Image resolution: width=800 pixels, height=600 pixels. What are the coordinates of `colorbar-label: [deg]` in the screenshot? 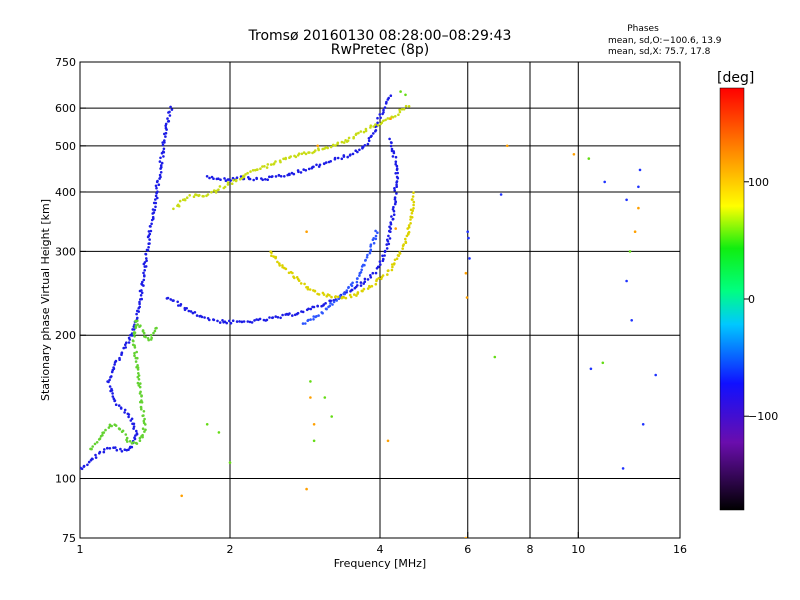 It's located at (735, 78).